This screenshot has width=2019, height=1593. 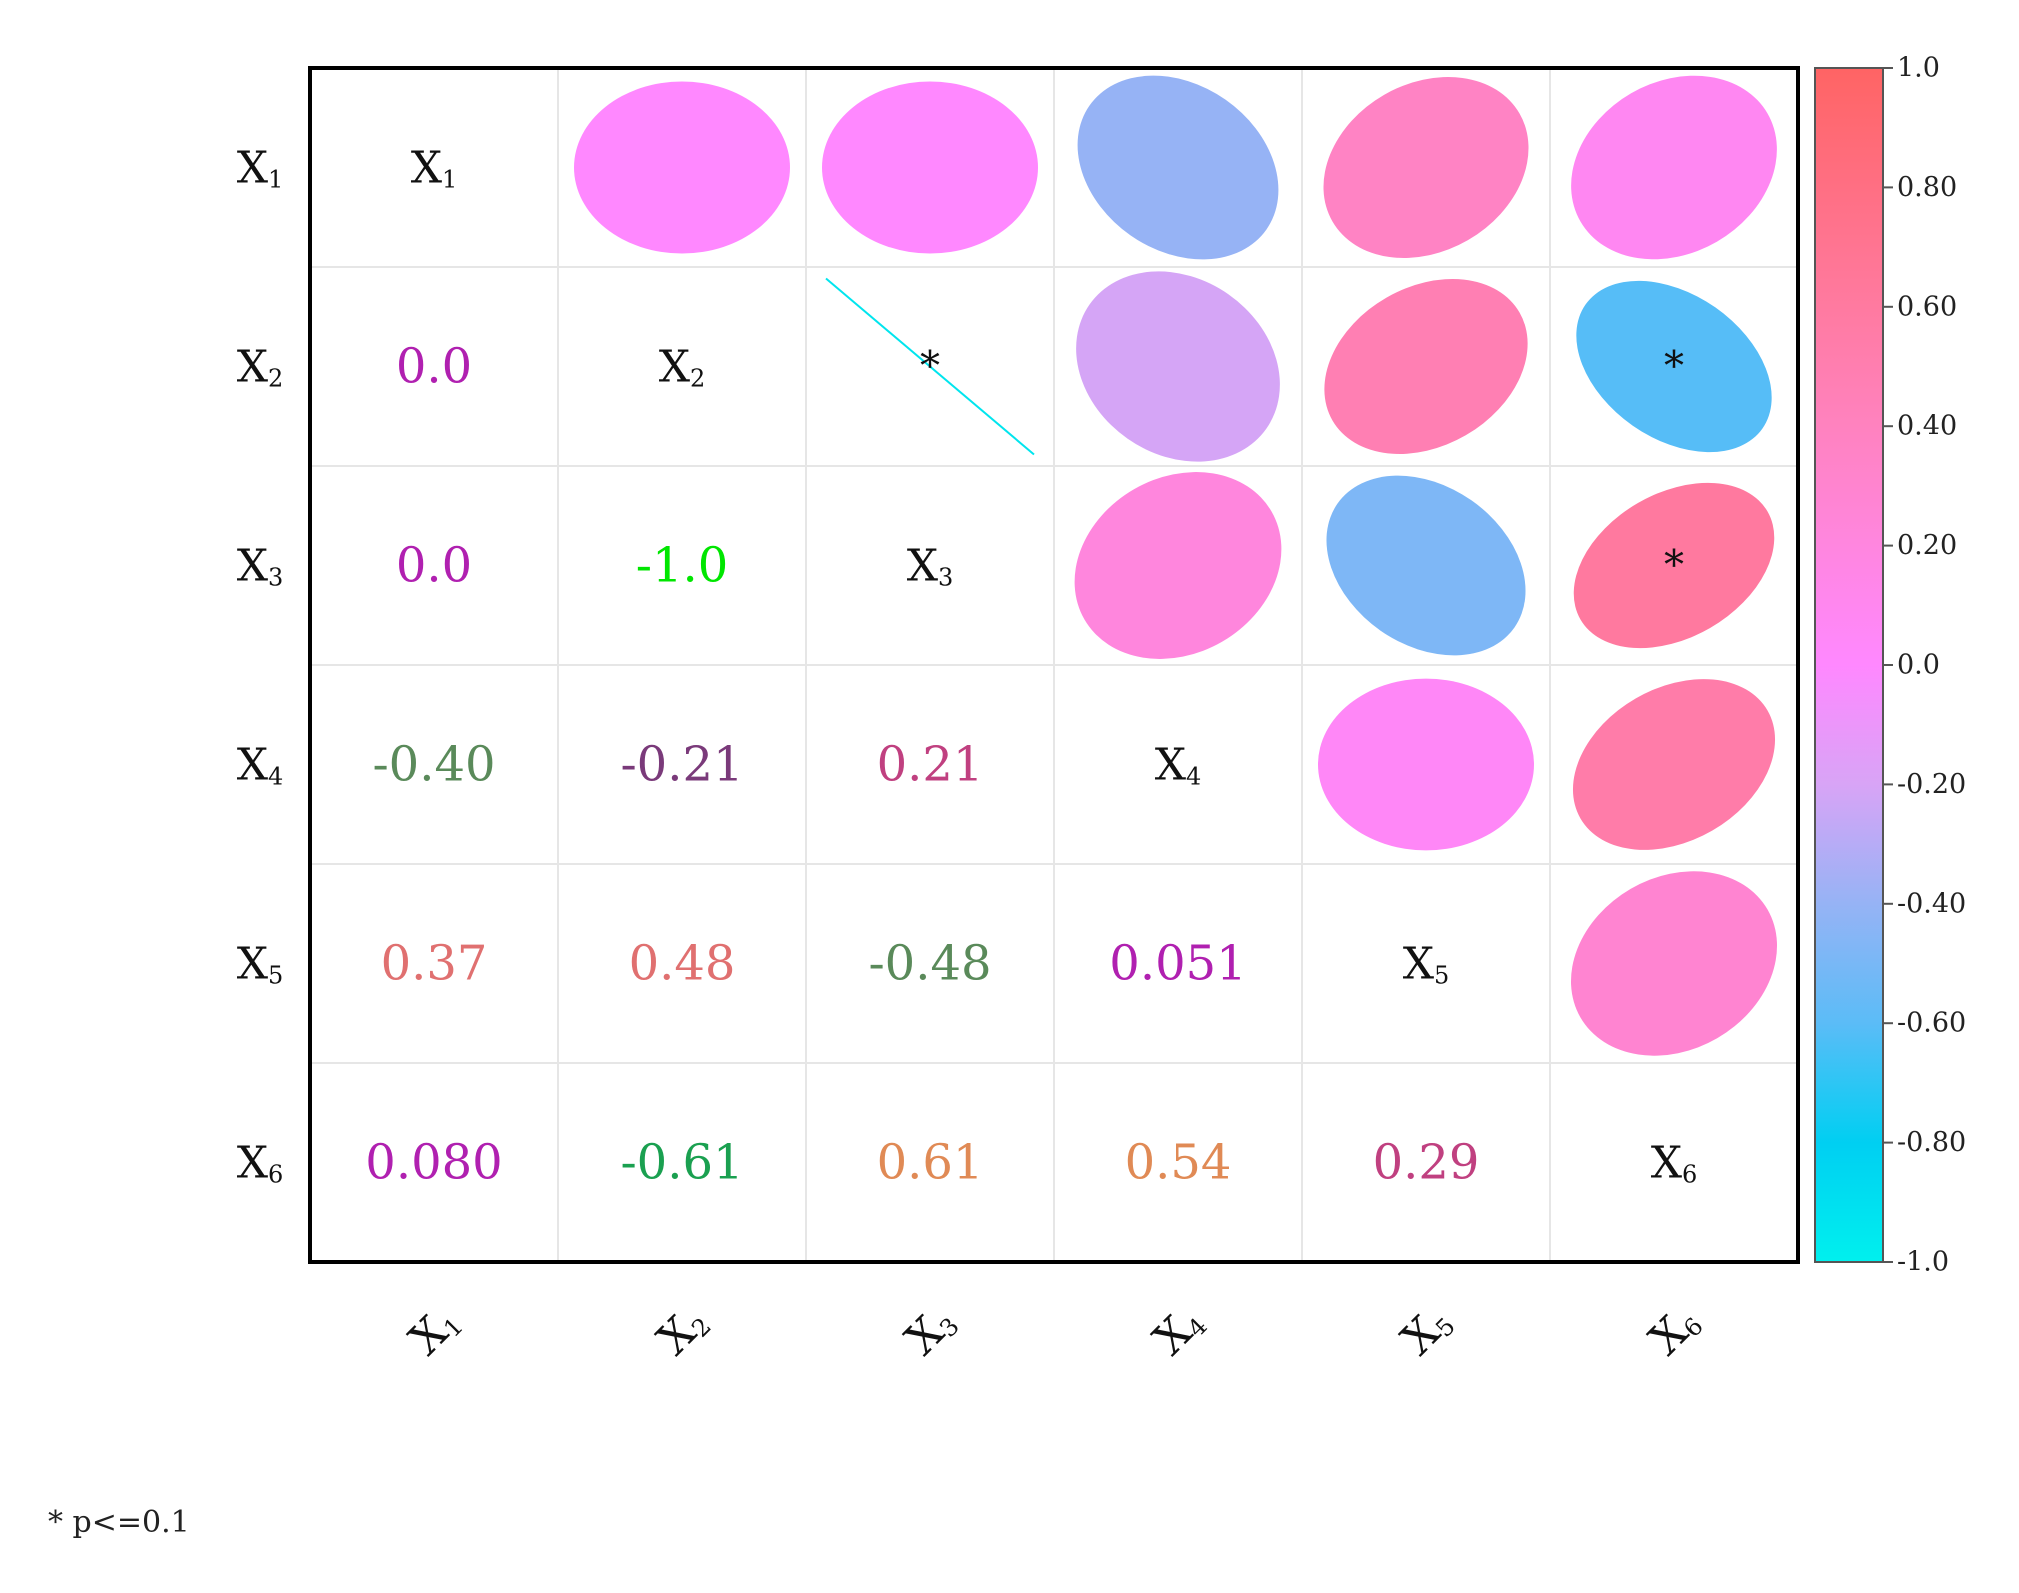 I want to click on colorbar-tick-label: -0.60, so click(x=1931, y=1023).